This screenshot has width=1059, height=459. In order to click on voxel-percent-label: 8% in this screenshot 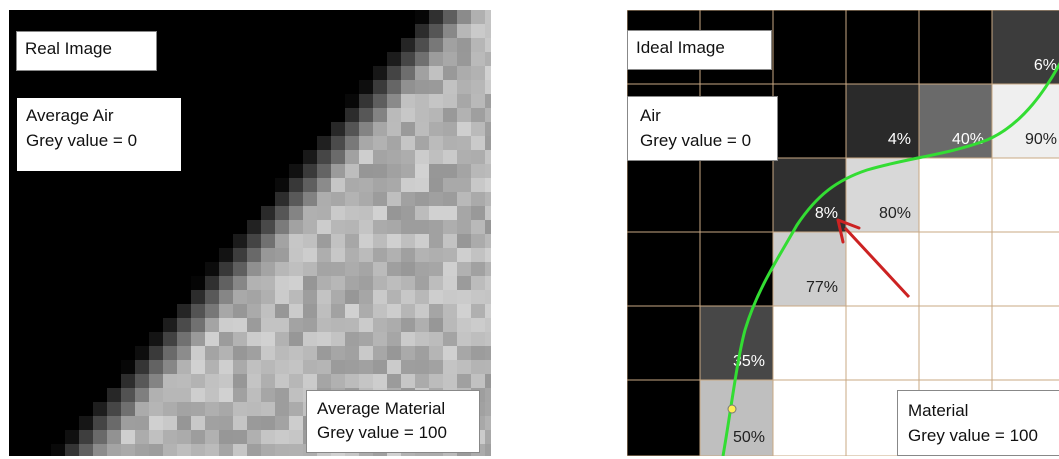, I will do `click(826, 213)`.